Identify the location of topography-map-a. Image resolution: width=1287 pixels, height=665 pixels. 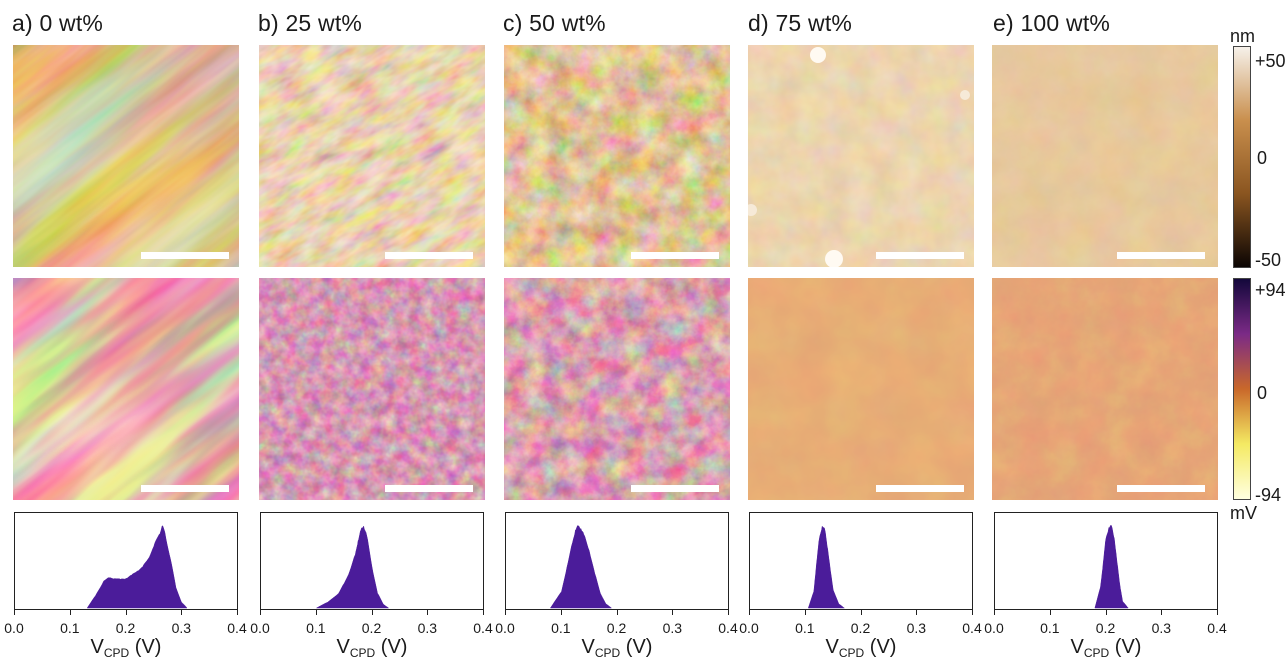
(126, 156).